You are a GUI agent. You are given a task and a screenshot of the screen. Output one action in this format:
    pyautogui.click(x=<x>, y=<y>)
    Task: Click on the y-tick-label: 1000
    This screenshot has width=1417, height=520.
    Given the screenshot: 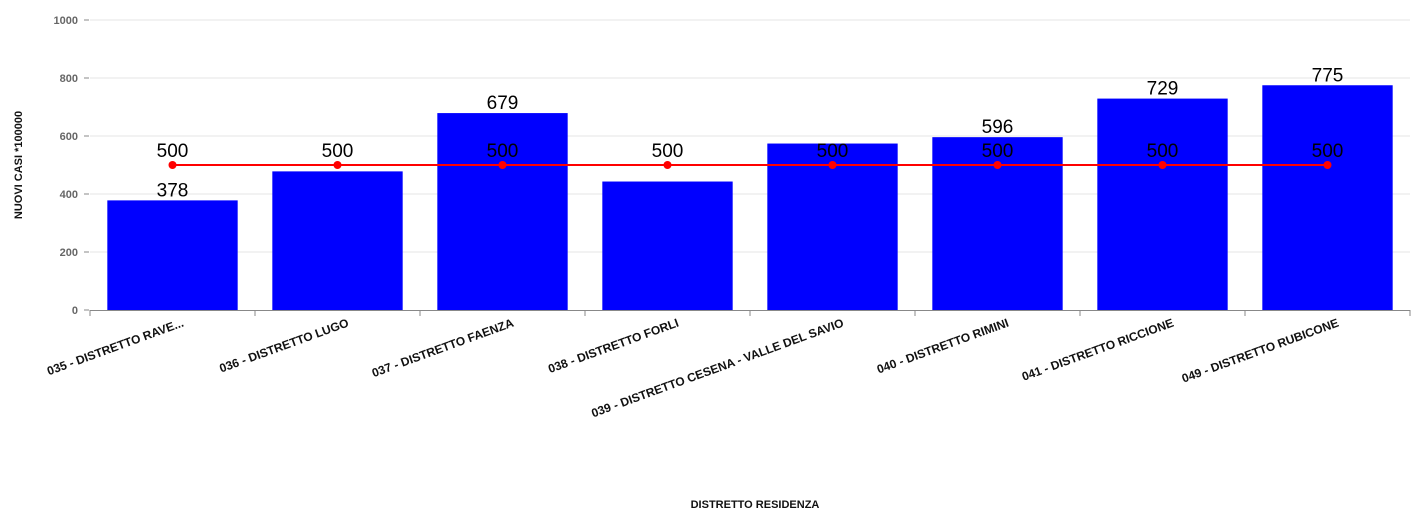 What is the action you would take?
    pyautogui.click(x=66, y=21)
    